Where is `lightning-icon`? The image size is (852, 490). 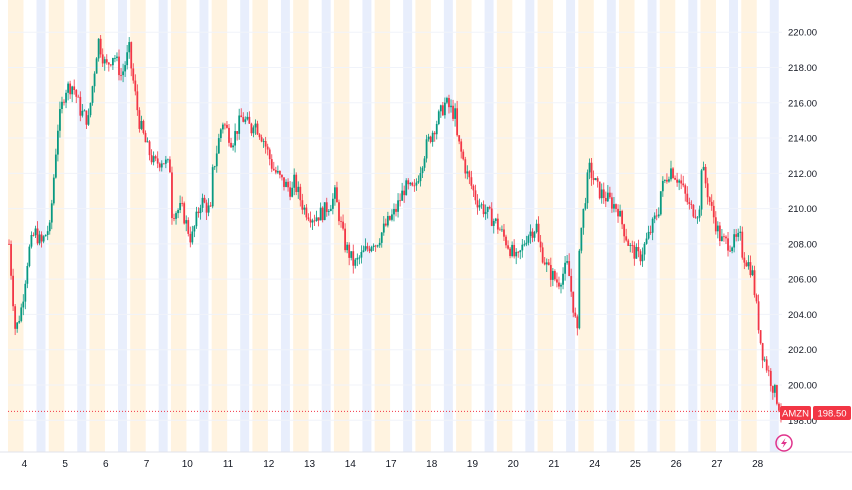
lightning-icon is located at coordinates (784, 443).